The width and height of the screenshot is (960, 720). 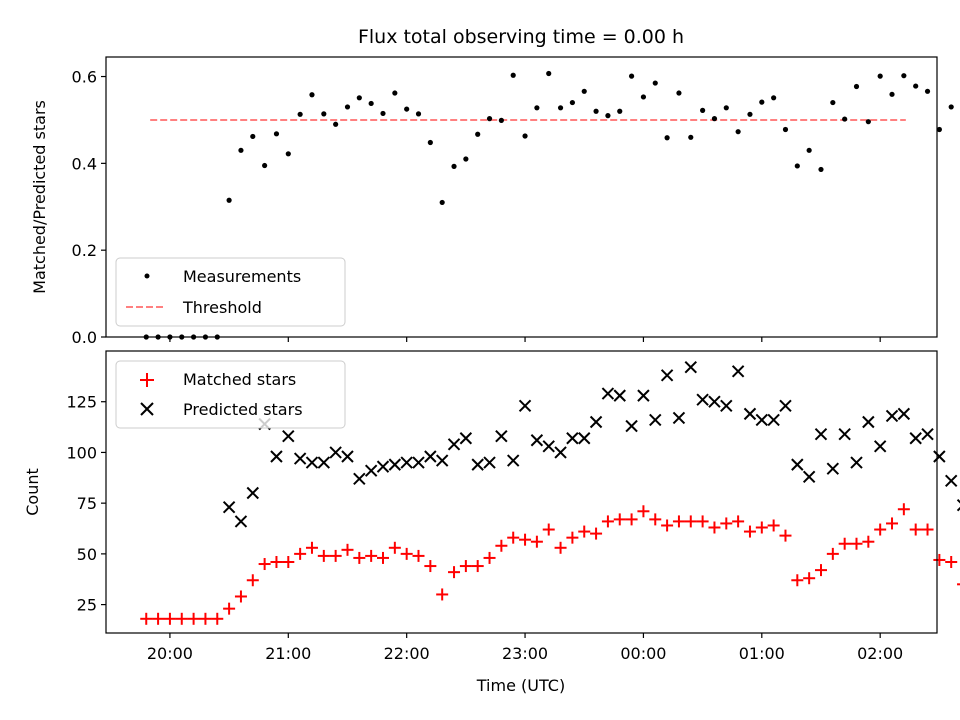 What do you see at coordinates (84, 337) in the screenshot?
I see `top-y-tick-label: 0.0` at bounding box center [84, 337].